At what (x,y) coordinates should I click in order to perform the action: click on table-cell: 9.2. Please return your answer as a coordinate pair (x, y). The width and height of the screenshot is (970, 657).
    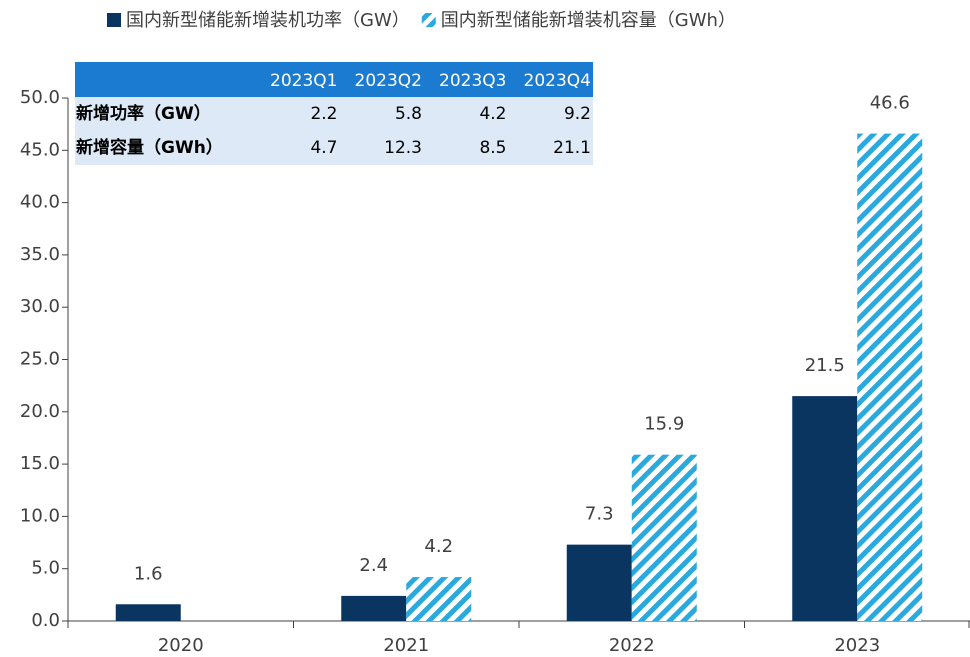
    Looking at the image, I should click on (577, 114).